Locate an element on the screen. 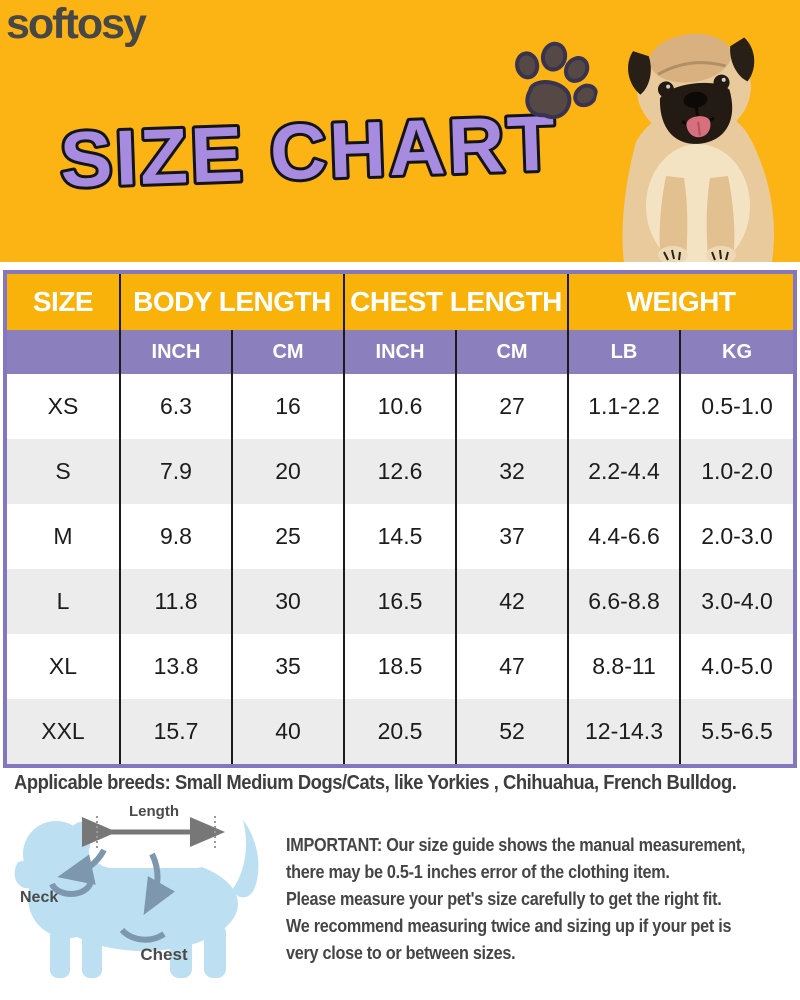 The width and height of the screenshot is (800, 1000). table-cell: 52 is located at coordinates (513, 731).